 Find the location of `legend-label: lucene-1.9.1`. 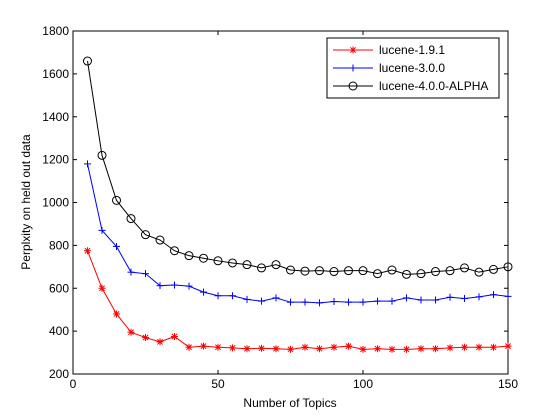

legend-label: lucene-1.9.1 is located at coordinates (412, 50).